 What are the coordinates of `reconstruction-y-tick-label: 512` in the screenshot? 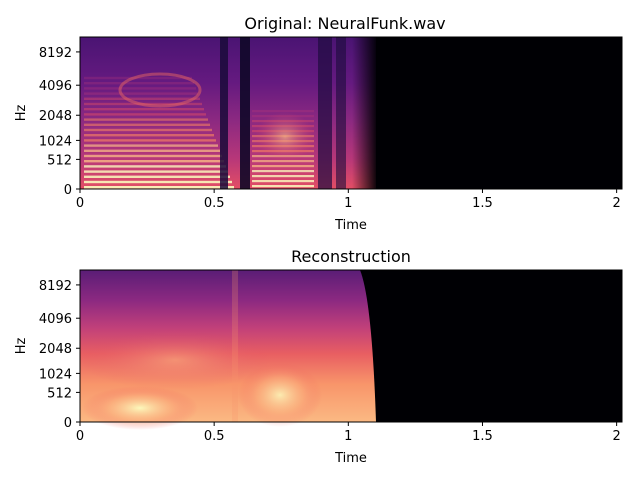 It's located at (59, 393).